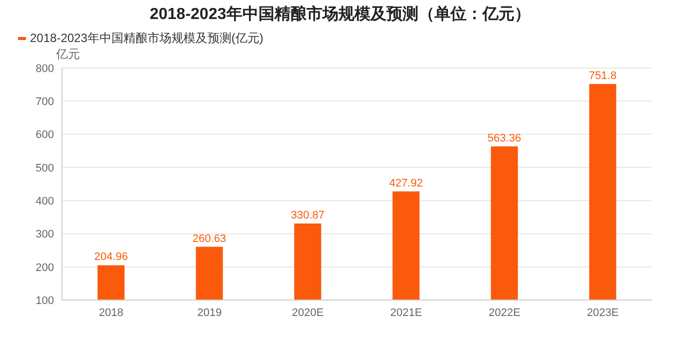  What do you see at coordinates (602, 76) in the screenshot?
I see `data-label: 751.8` at bounding box center [602, 76].